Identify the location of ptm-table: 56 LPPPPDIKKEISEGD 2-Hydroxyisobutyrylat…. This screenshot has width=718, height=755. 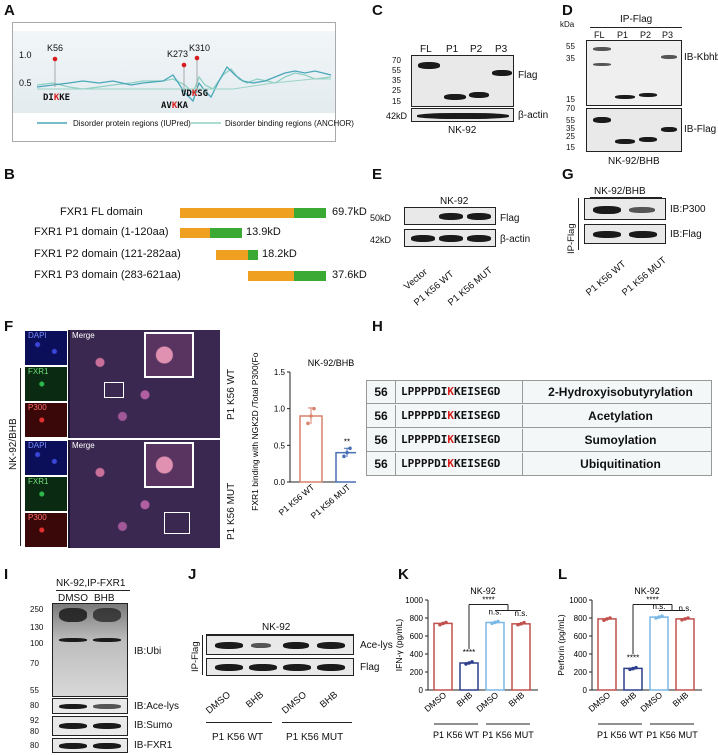
(539, 428).